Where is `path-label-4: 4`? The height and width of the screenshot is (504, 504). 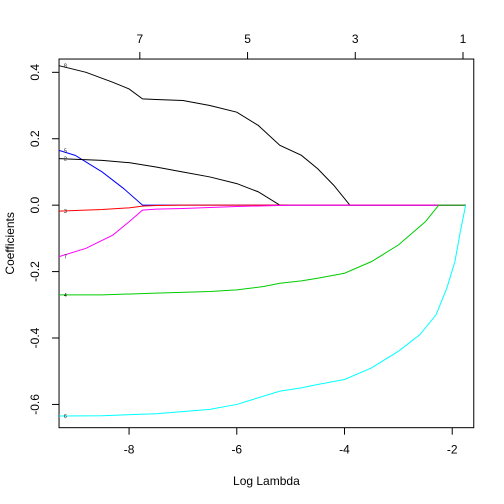 path-label-4: 4 is located at coordinates (65, 296).